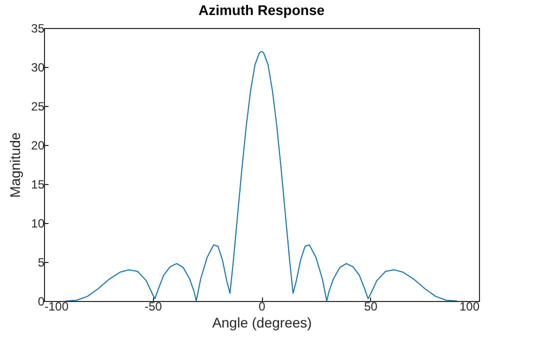 The width and height of the screenshot is (560, 337). I want to click on x-tick-label: 50, so click(371, 307).